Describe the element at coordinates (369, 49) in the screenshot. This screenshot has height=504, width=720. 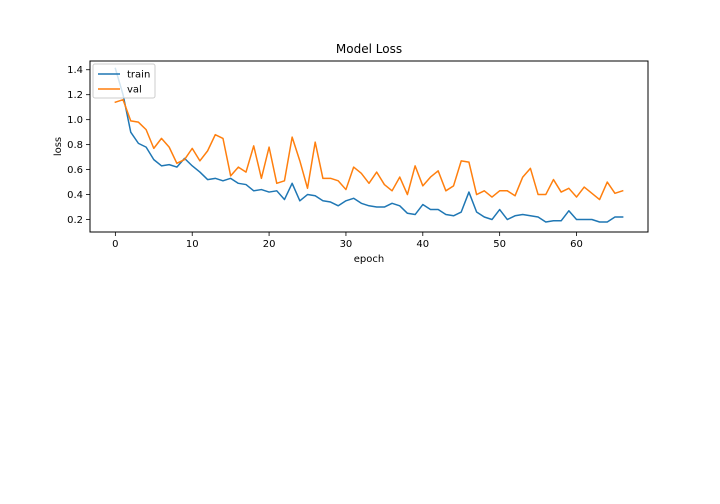
I see `chart-title: Model Loss` at that location.